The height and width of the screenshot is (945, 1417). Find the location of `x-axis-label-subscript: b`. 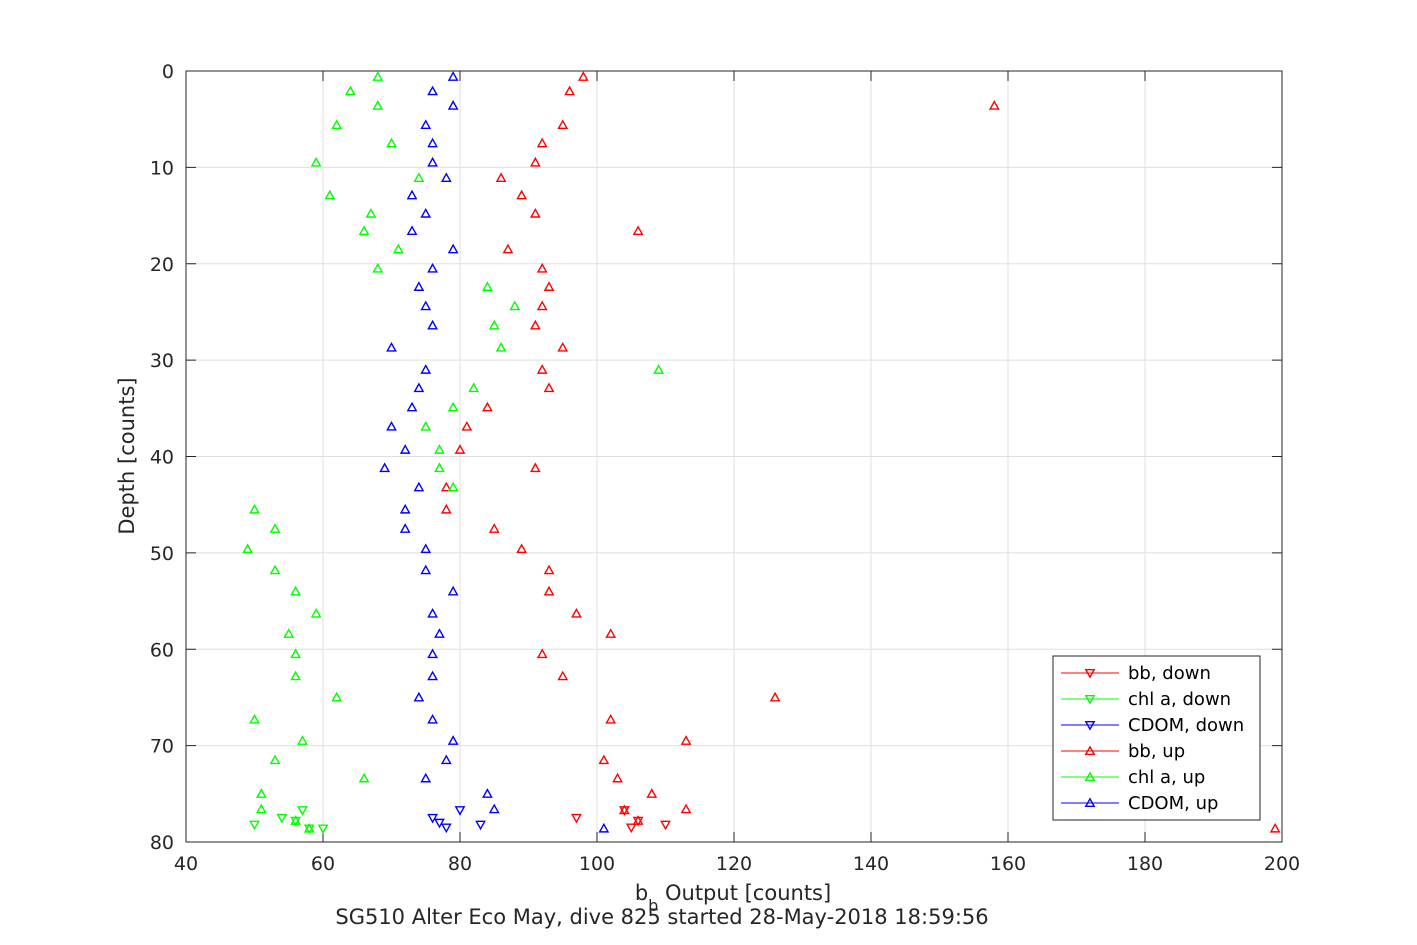

x-axis-label-subscript: b is located at coordinates (653, 905).